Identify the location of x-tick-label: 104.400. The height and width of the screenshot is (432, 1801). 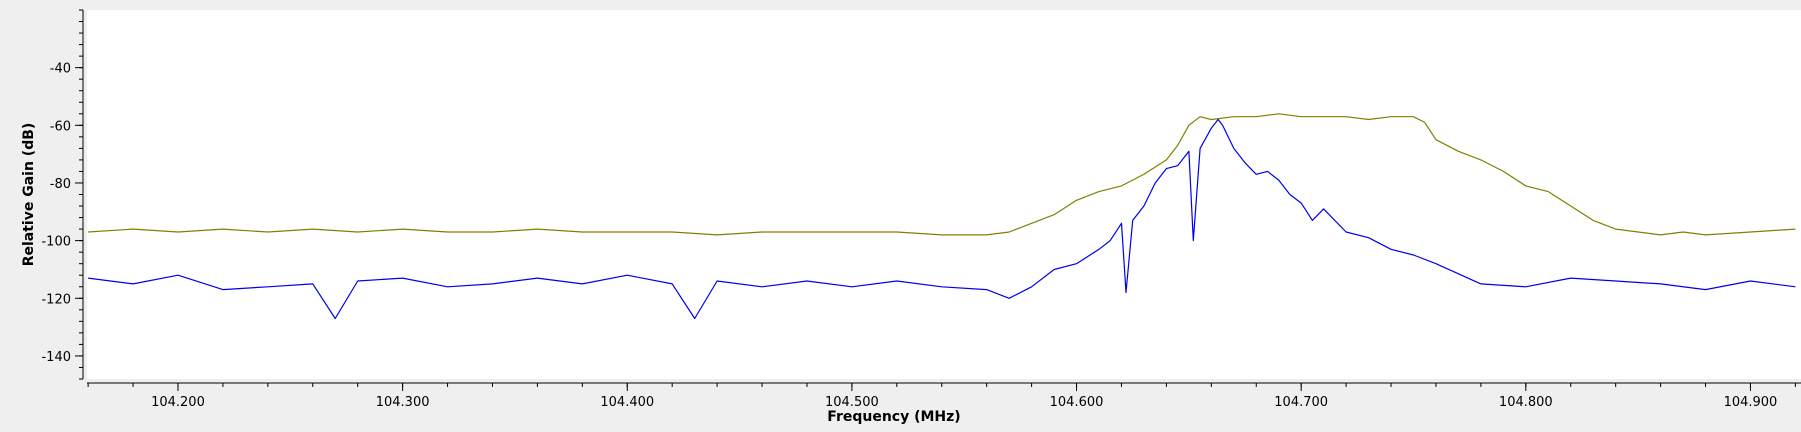
(627, 402).